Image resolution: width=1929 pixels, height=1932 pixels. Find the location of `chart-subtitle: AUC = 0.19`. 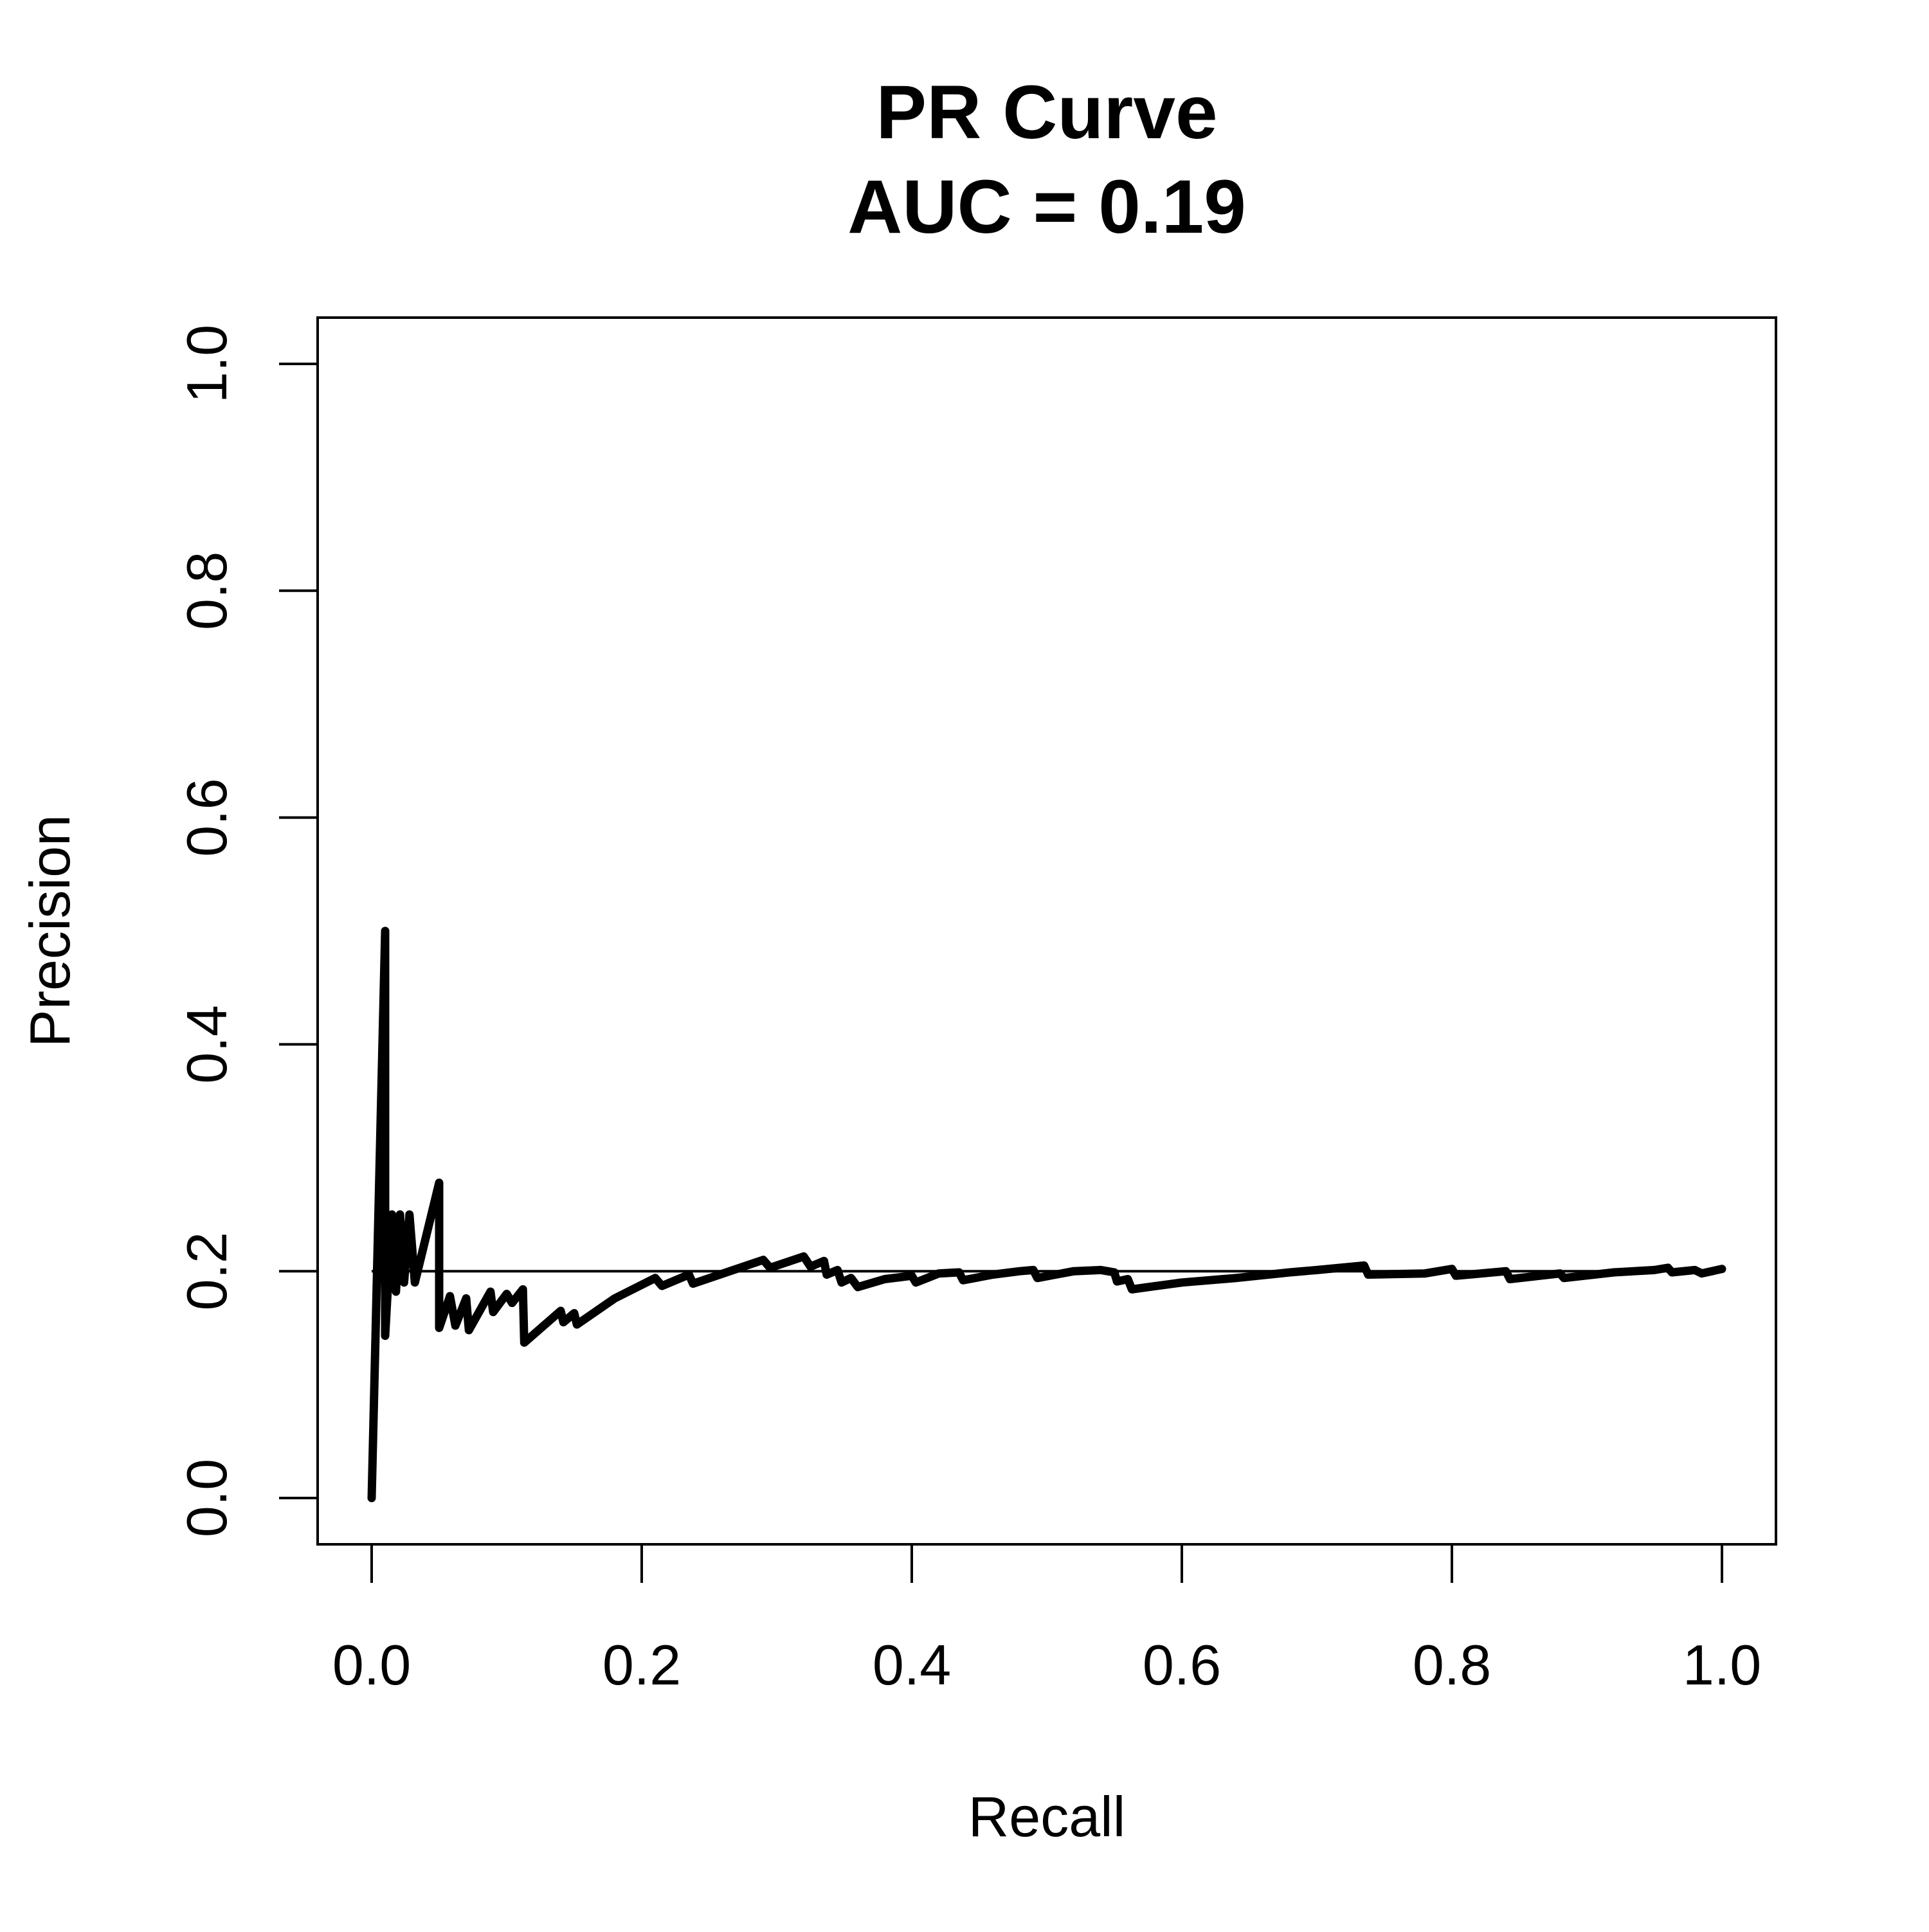

chart-subtitle: AUC = 0.19 is located at coordinates (1046, 207).